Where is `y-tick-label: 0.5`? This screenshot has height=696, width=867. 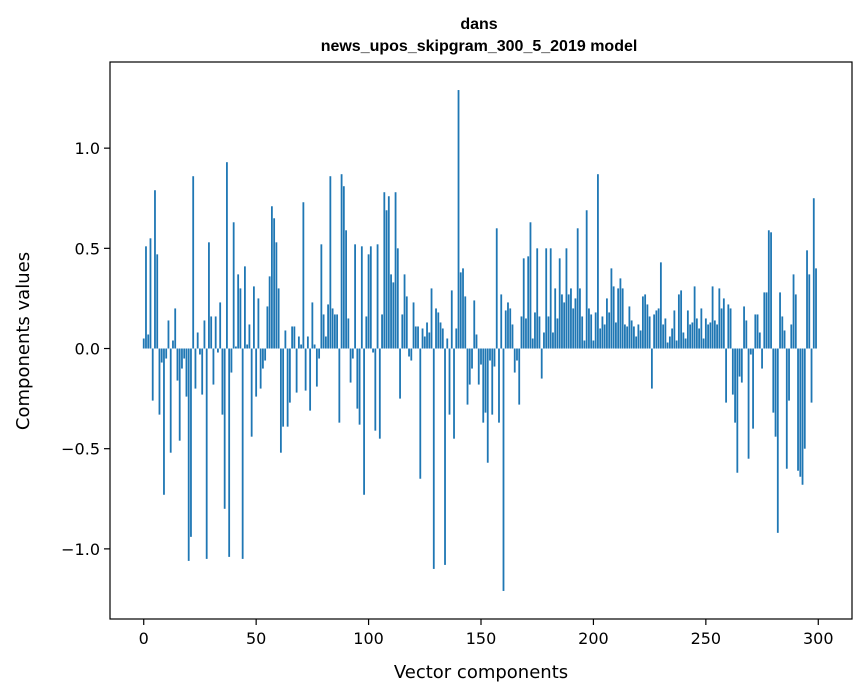 y-tick-label: 0.5 is located at coordinates (87, 248).